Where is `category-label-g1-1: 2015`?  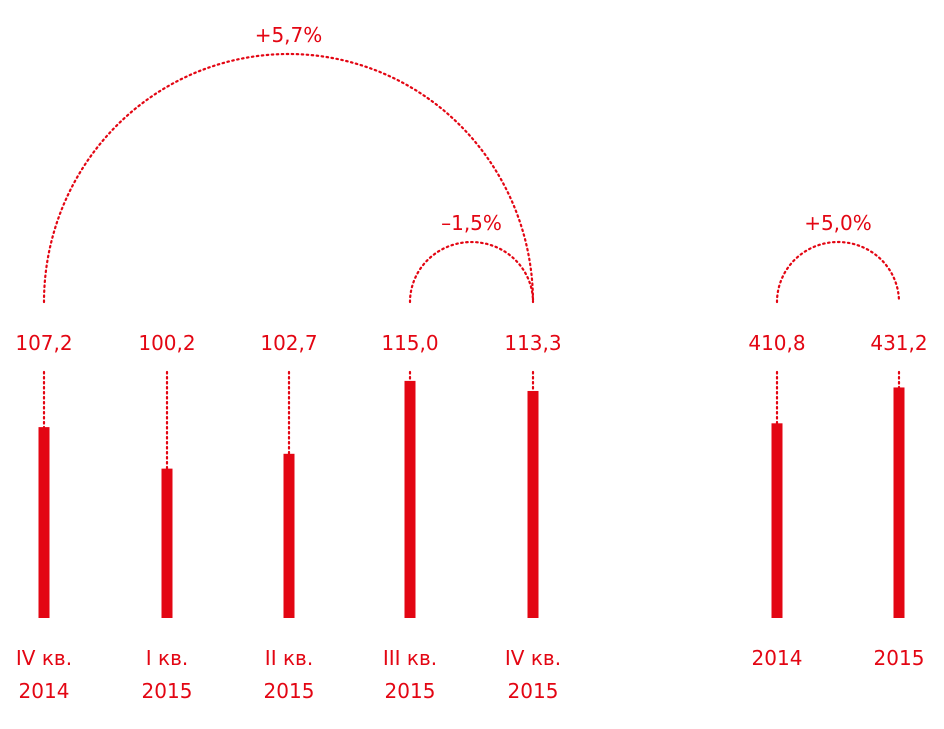 category-label-g1-1: 2015 is located at coordinates (899, 658).